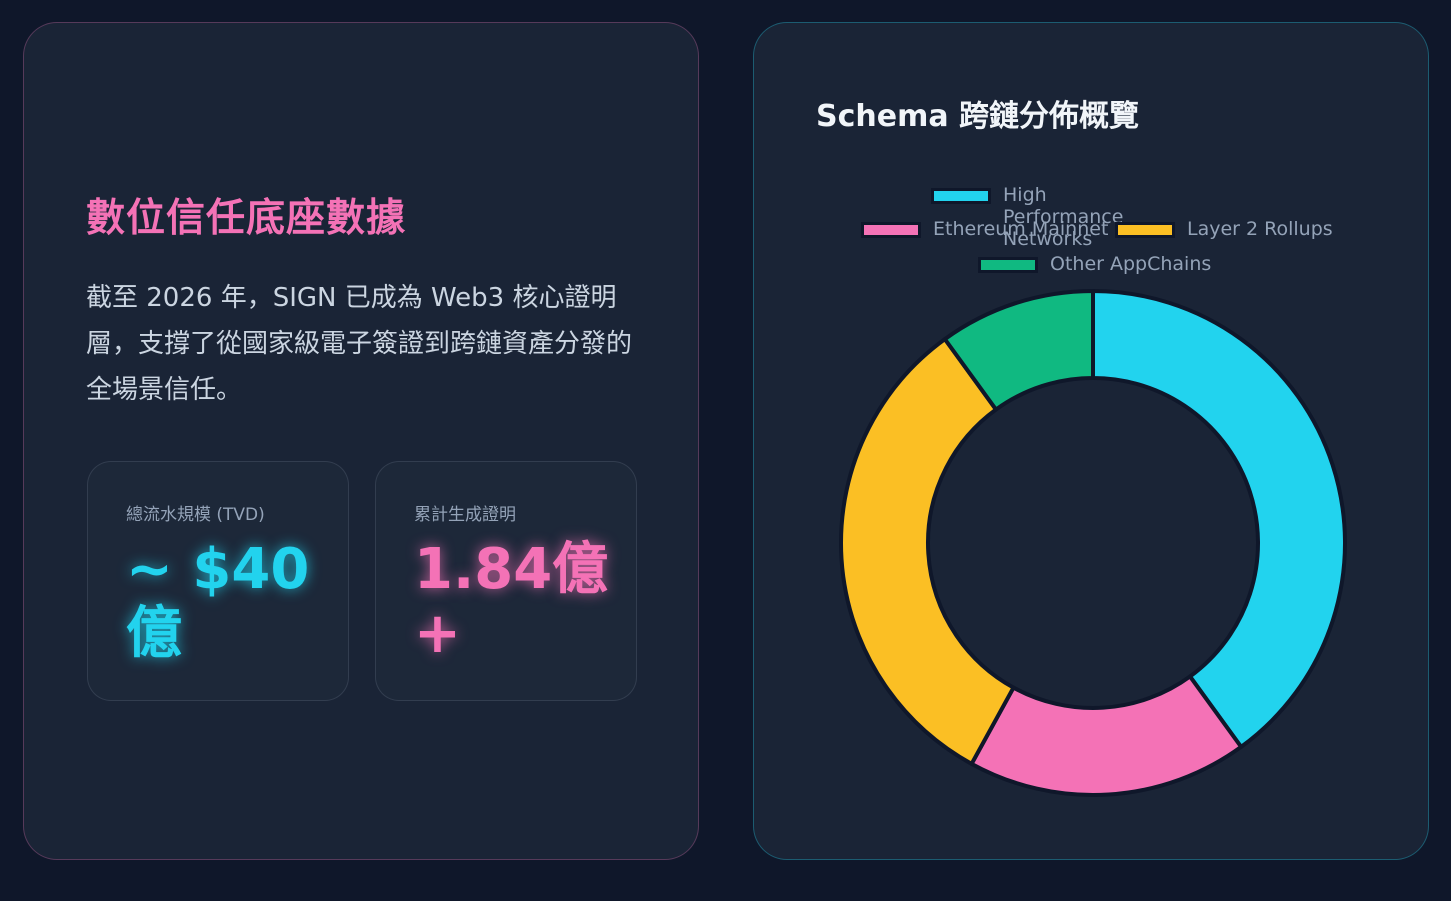 The height and width of the screenshot is (901, 1451). I want to click on chart-title: Schema 跨鏈分佈概覽, so click(978, 116).